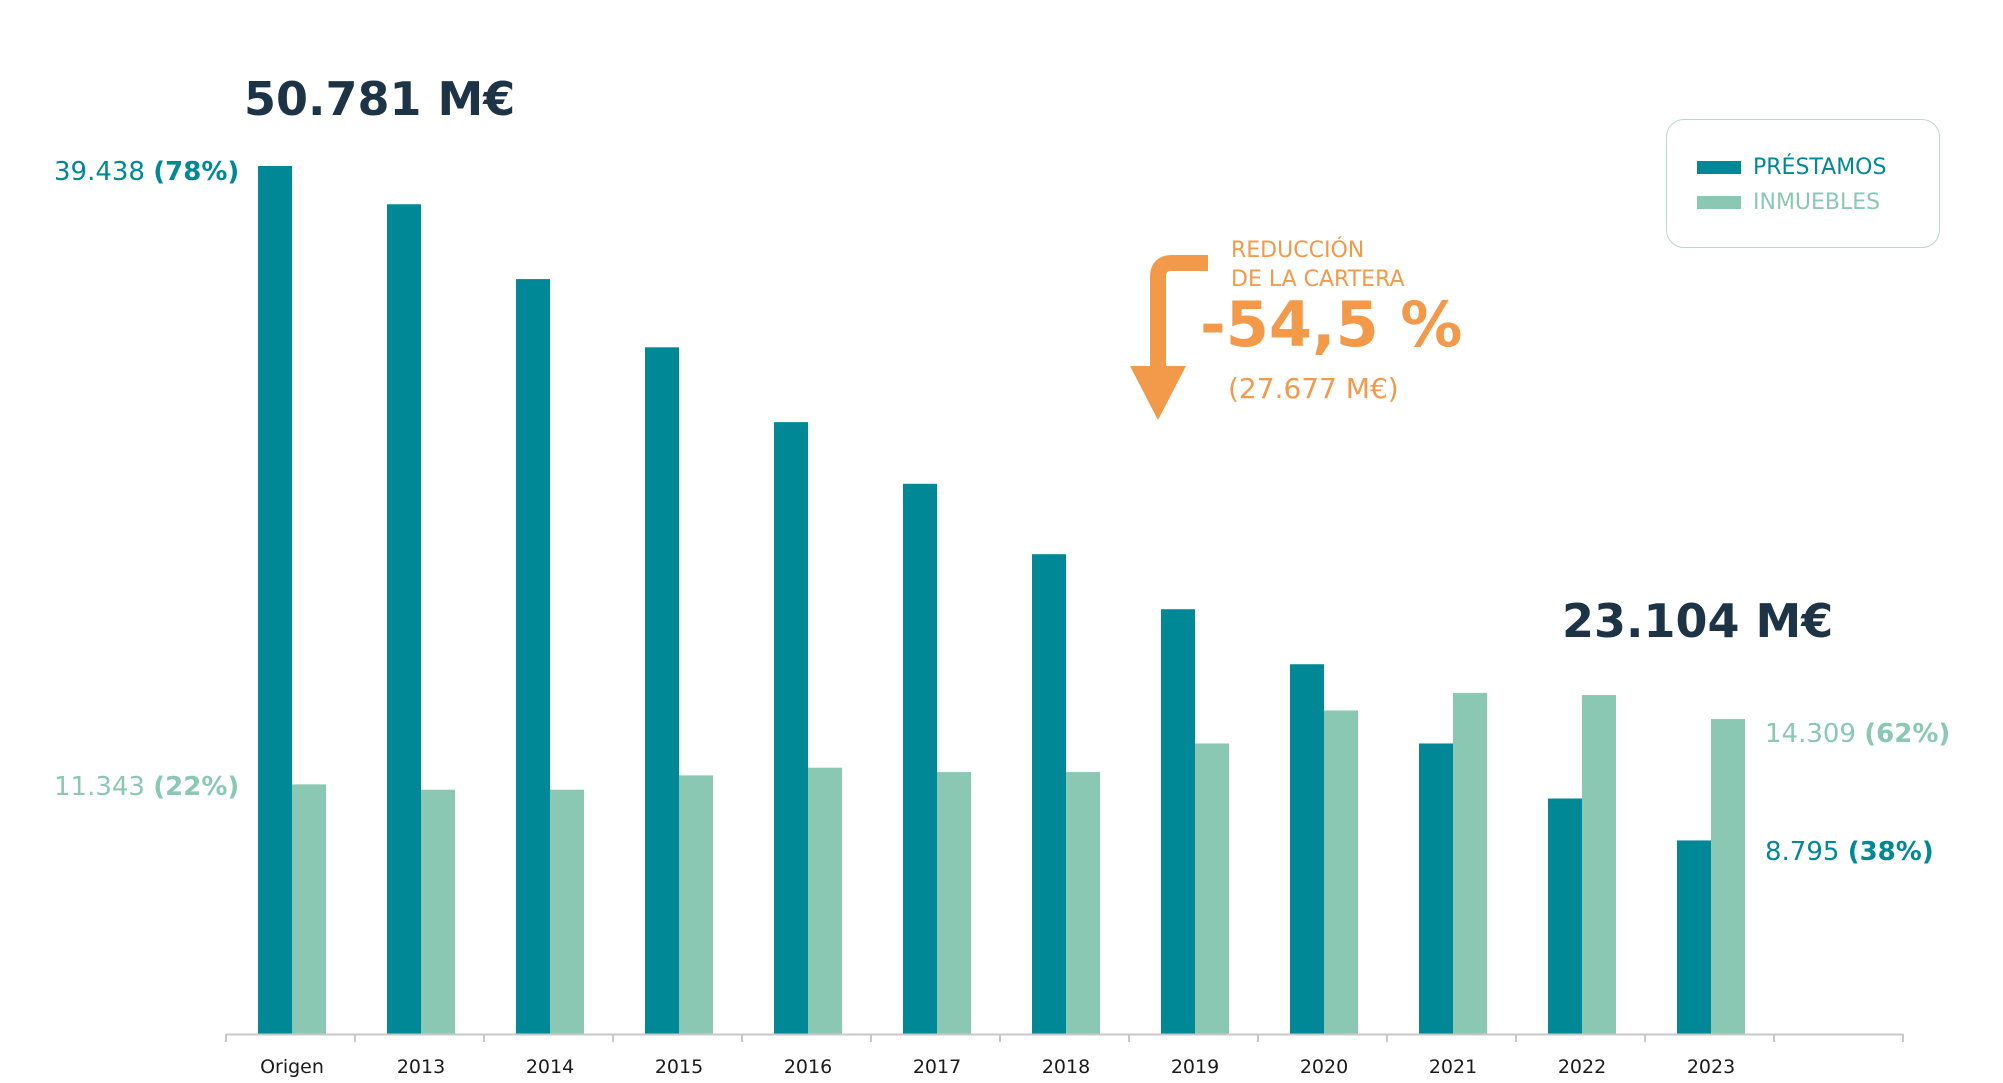 This screenshot has height=1083, width=2003. What do you see at coordinates (920, 758) in the screenshot?
I see `bar-prestamos-2017` at bounding box center [920, 758].